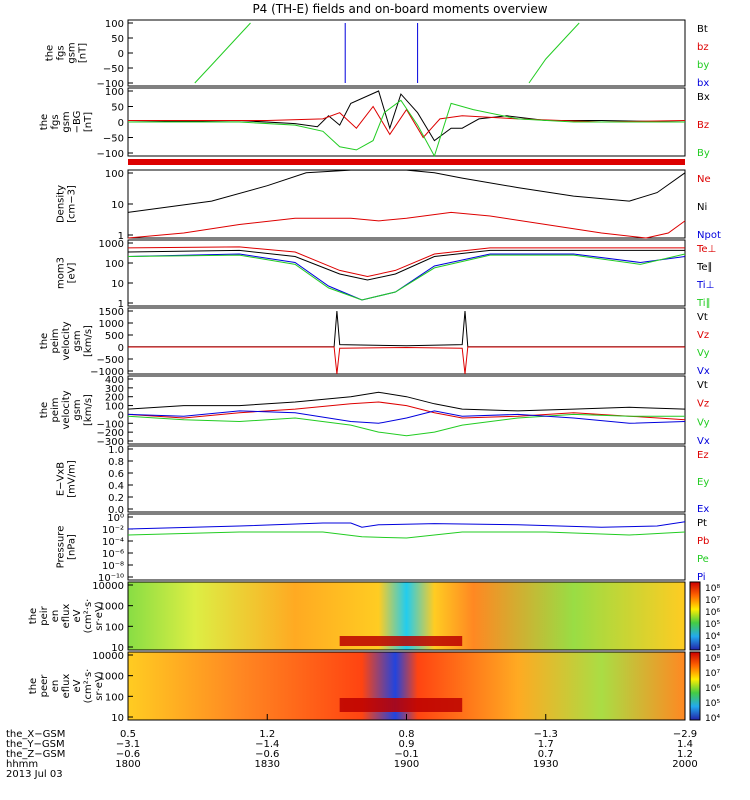 This screenshot has height=800, width=750. What do you see at coordinates (66, 340) in the screenshot?
I see `y-axis-label: the peim velocity gsm [km/s]` at bounding box center [66, 340].